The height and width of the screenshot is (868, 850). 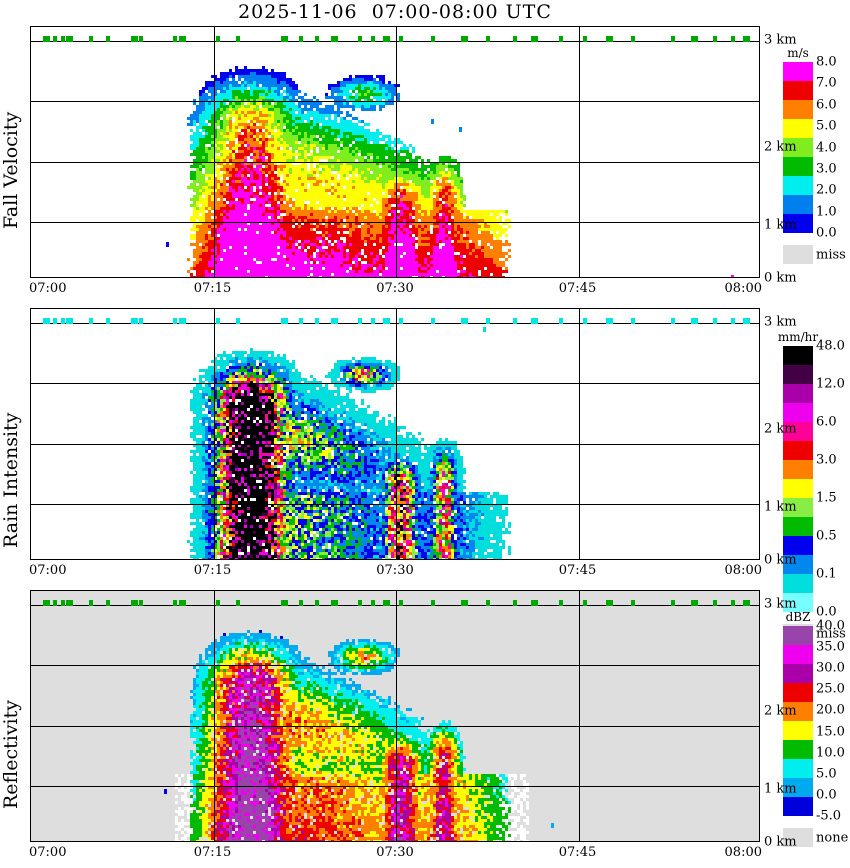 I want to click on y-axis-tick-label: 0 km, so click(x=780, y=560).